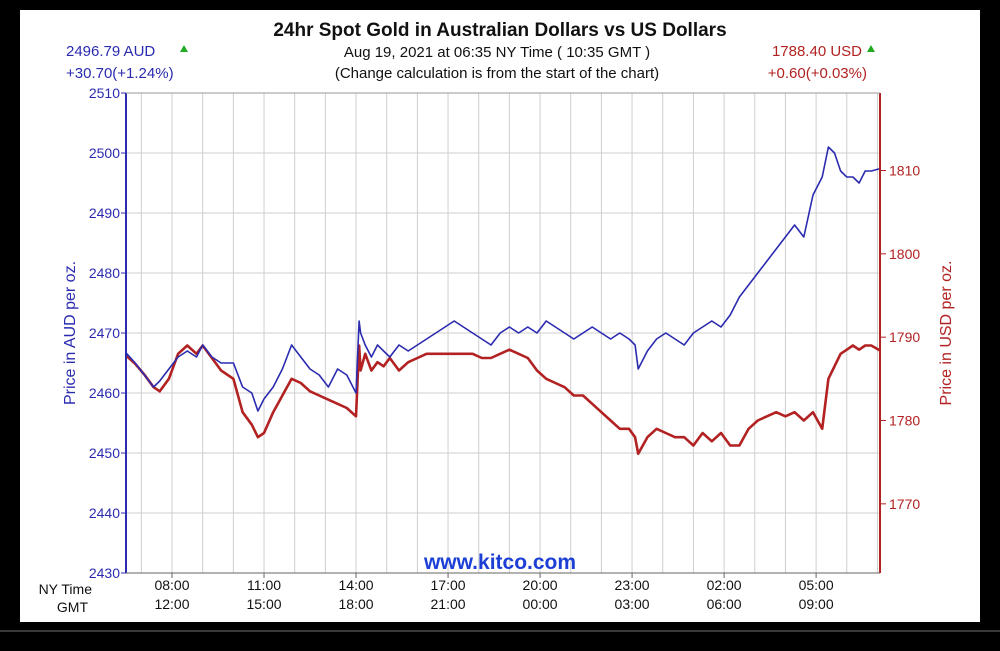 The height and width of the screenshot is (651, 1000). What do you see at coordinates (356, 585) in the screenshot?
I see `x-tick-label-ny: 14:00` at bounding box center [356, 585].